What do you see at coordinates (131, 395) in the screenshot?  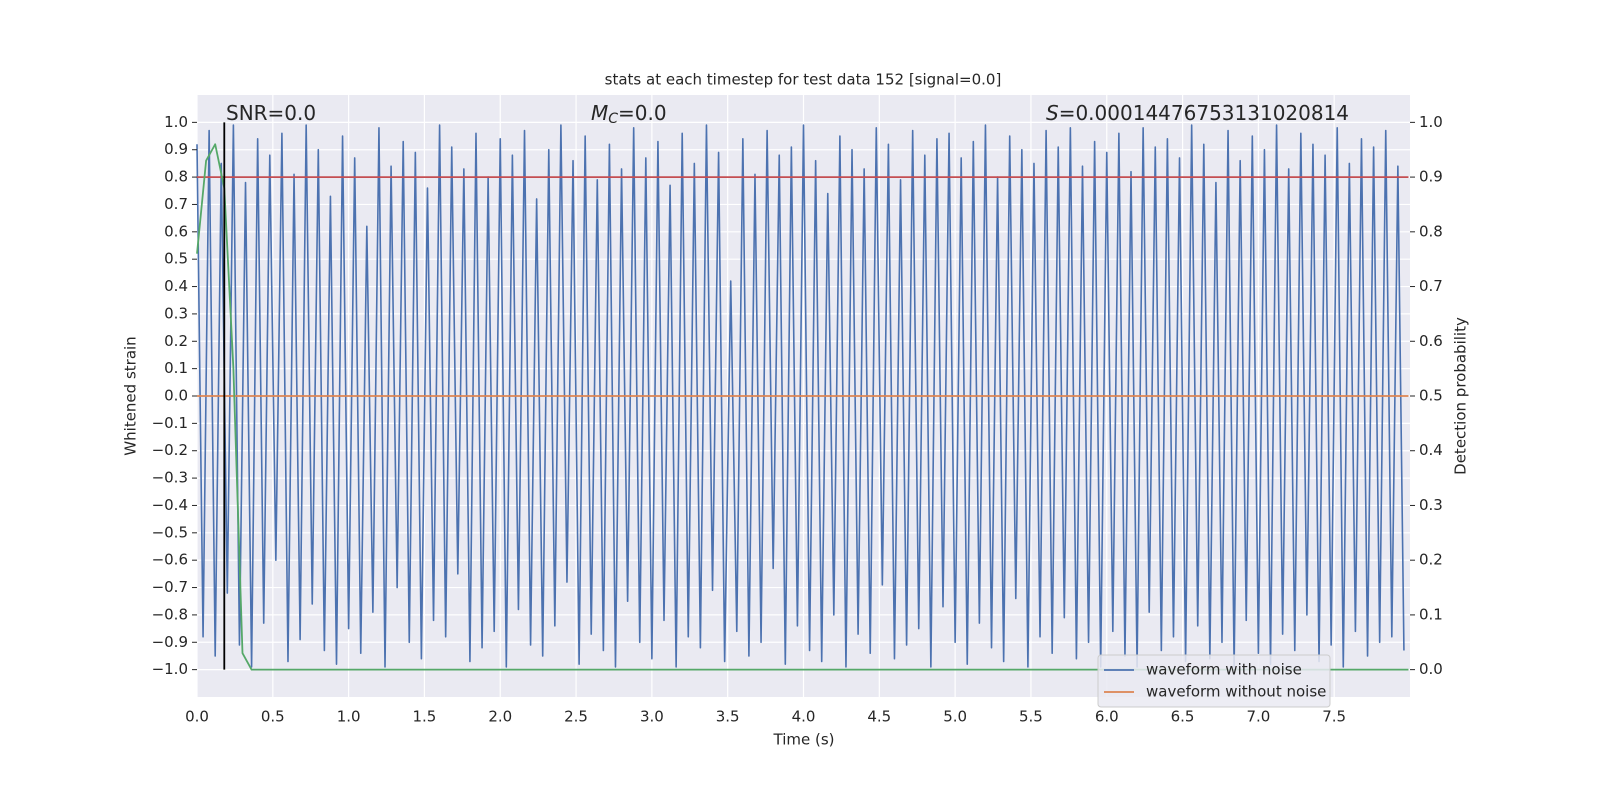 I see `y-axis-label: Whitened strain` at bounding box center [131, 395].